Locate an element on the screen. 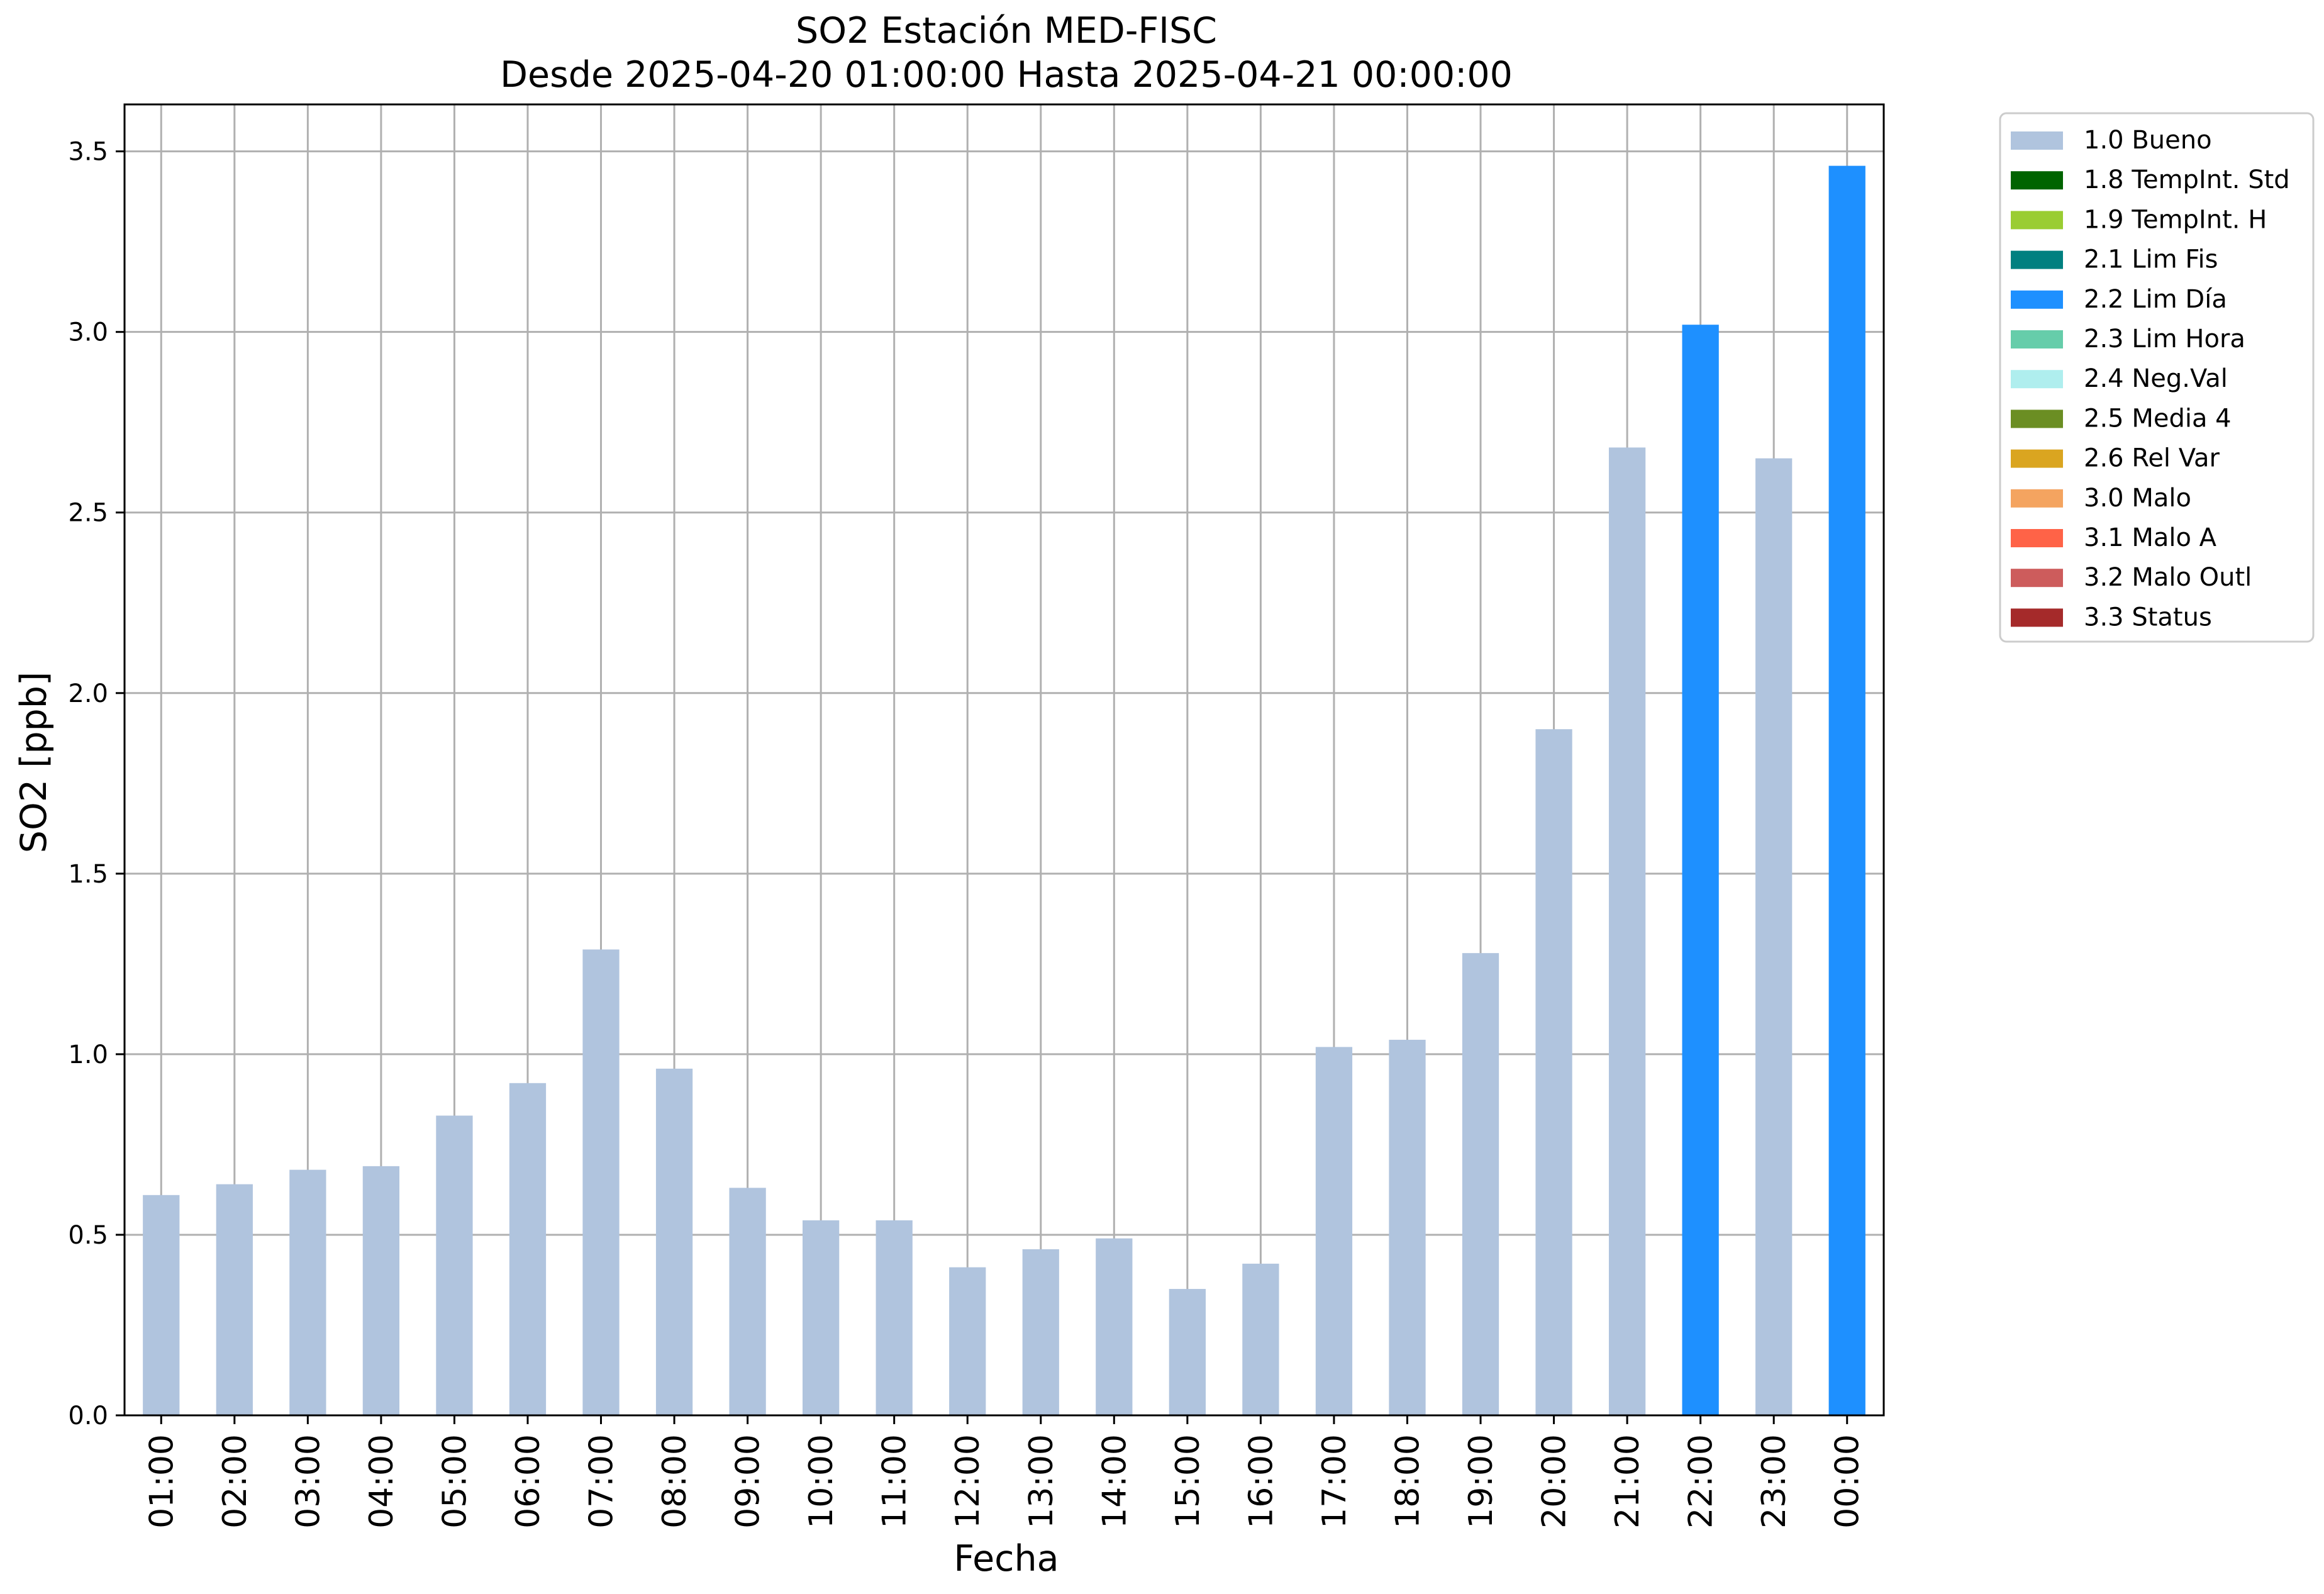 This screenshot has height=1594, width=2324. legend-label: 2.2 Lim Día is located at coordinates (2155, 299).